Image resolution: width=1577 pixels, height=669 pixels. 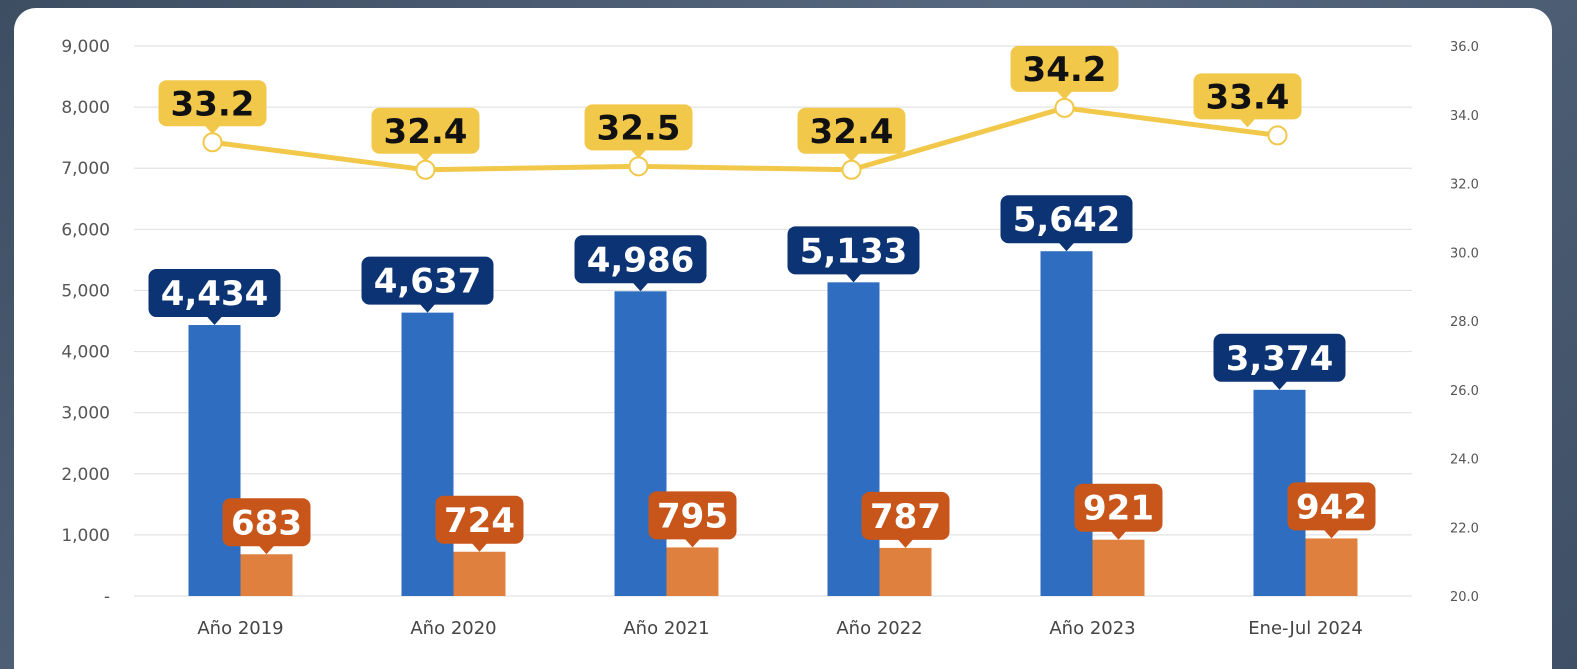 I want to click on line-data-label: 33.2, so click(x=213, y=104).